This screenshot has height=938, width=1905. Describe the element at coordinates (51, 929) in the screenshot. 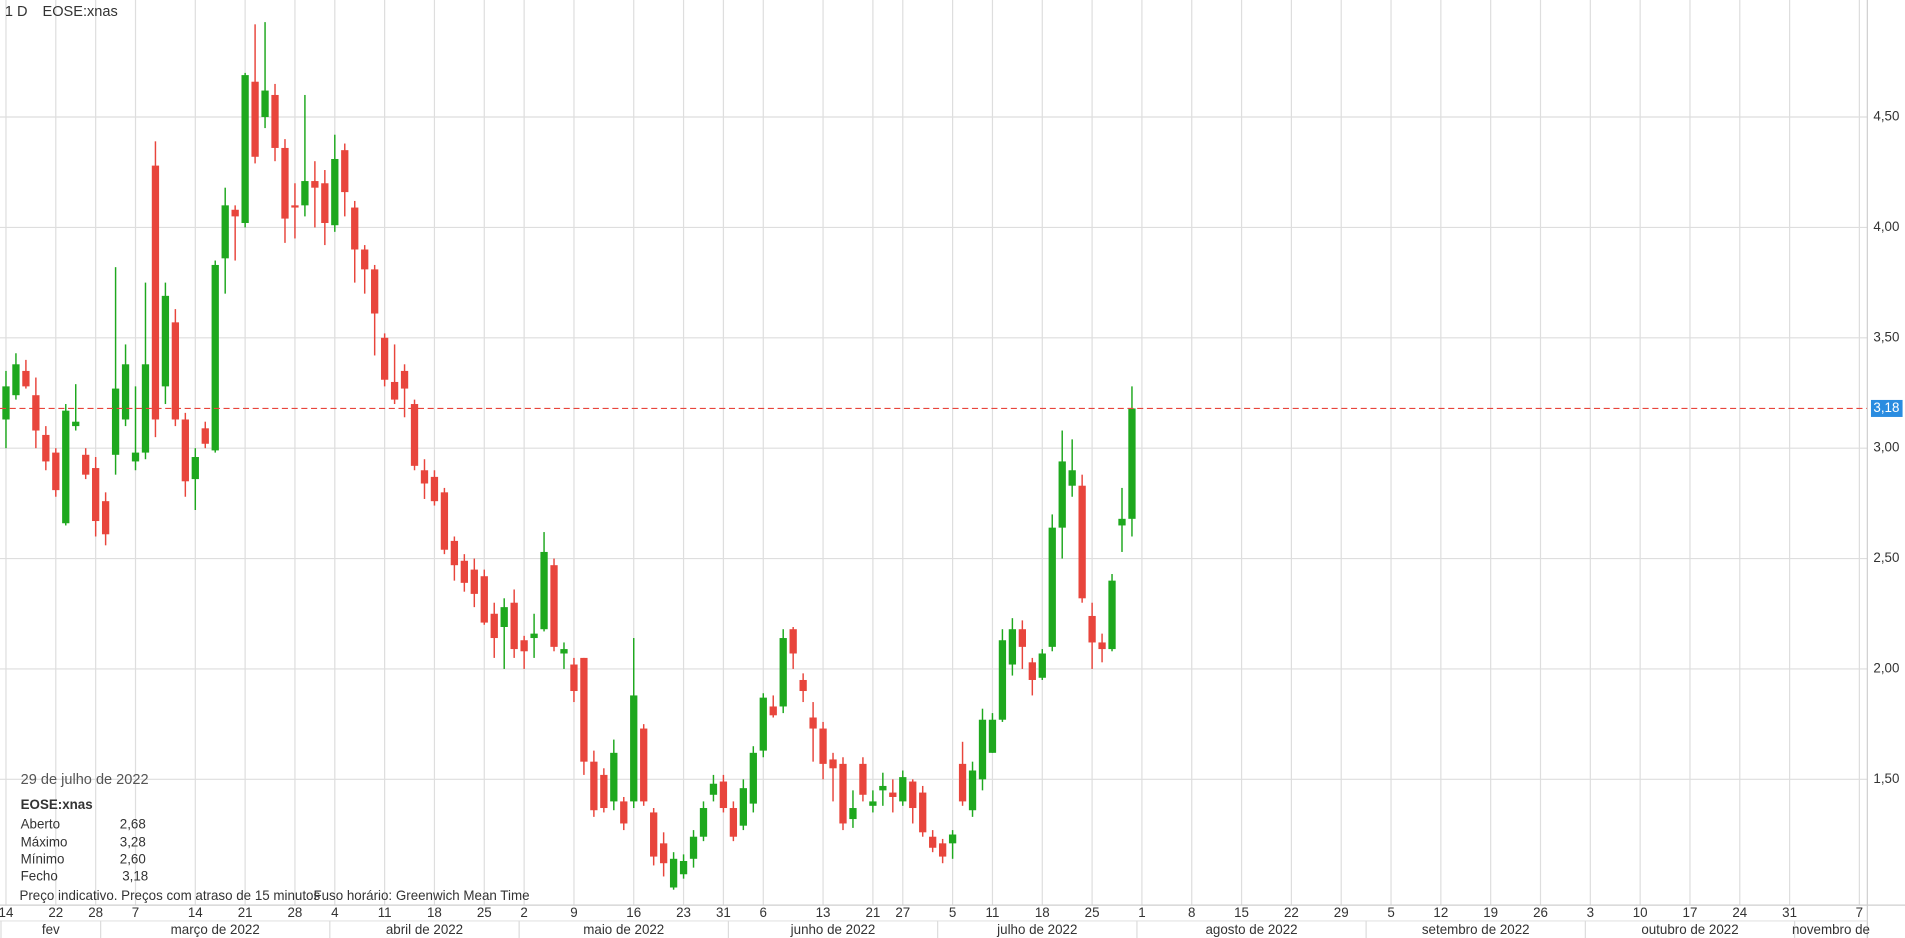

I see `month-label: fev` at that location.